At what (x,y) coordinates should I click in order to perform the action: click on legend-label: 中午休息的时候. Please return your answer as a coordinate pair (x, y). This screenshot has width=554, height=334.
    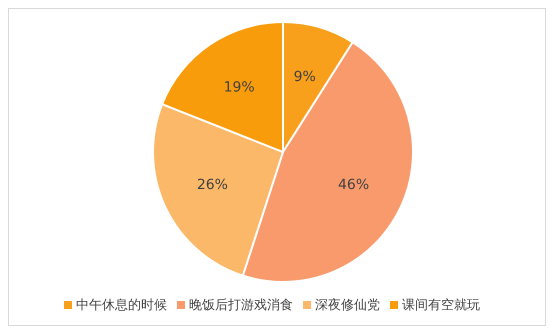
    Looking at the image, I should click on (121, 305).